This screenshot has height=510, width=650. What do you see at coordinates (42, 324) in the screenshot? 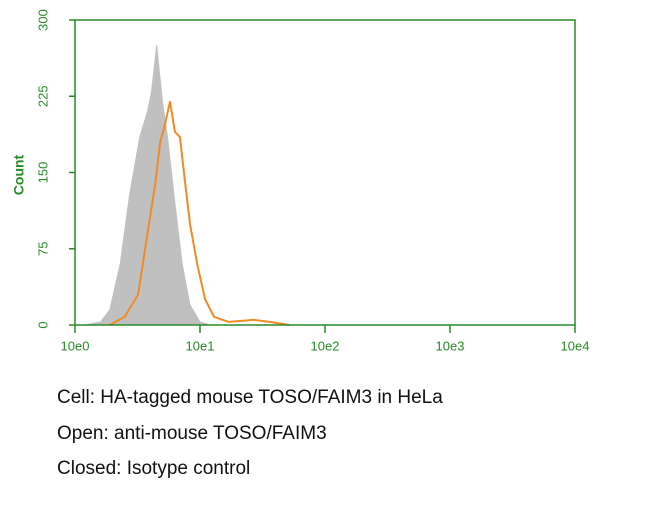
I see `y-tick-label: 0` at bounding box center [42, 324].